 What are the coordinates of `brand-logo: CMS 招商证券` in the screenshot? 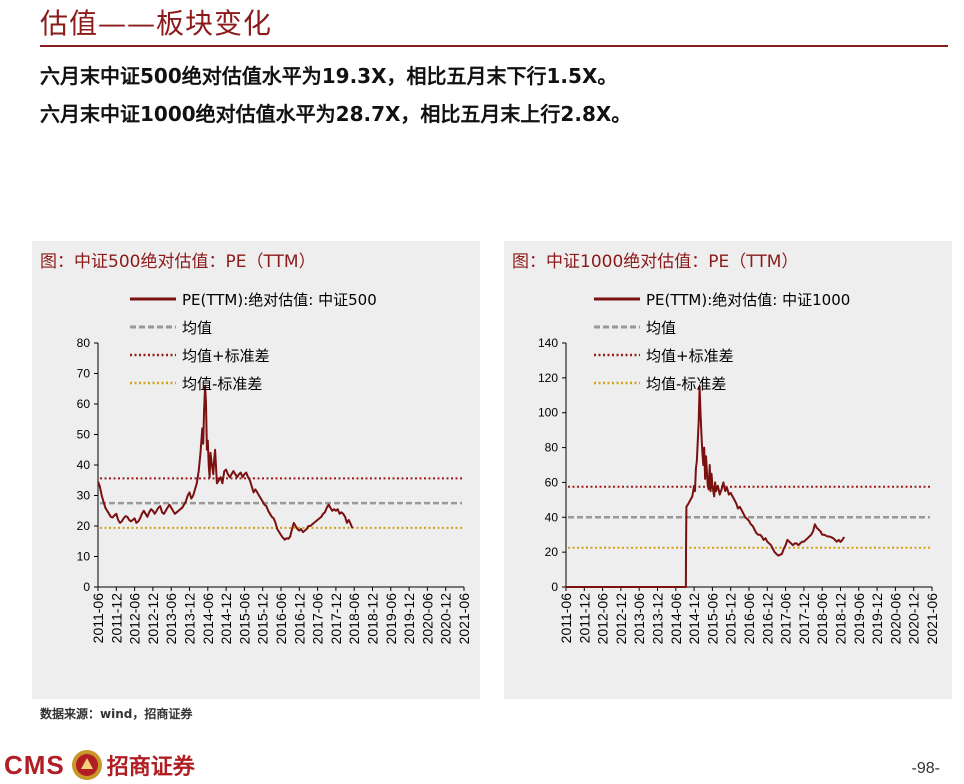 It's located at (99, 765).